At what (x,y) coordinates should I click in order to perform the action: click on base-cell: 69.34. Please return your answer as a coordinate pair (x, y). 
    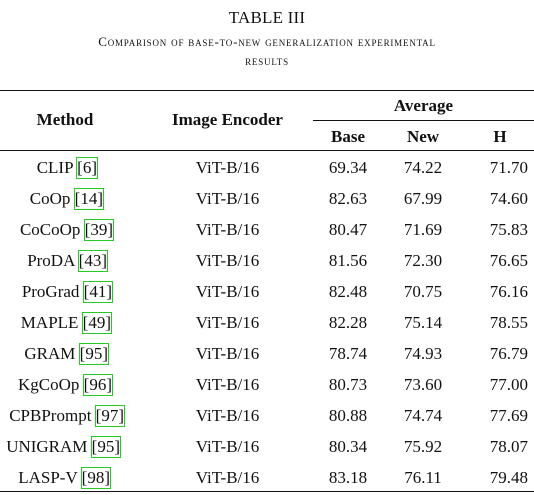
    Looking at the image, I should click on (348, 167).